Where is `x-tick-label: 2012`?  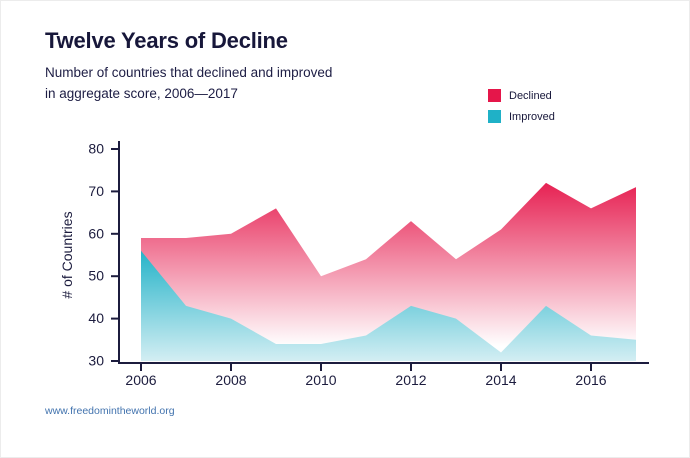
x-tick-label: 2012 is located at coordinates (410, 380).